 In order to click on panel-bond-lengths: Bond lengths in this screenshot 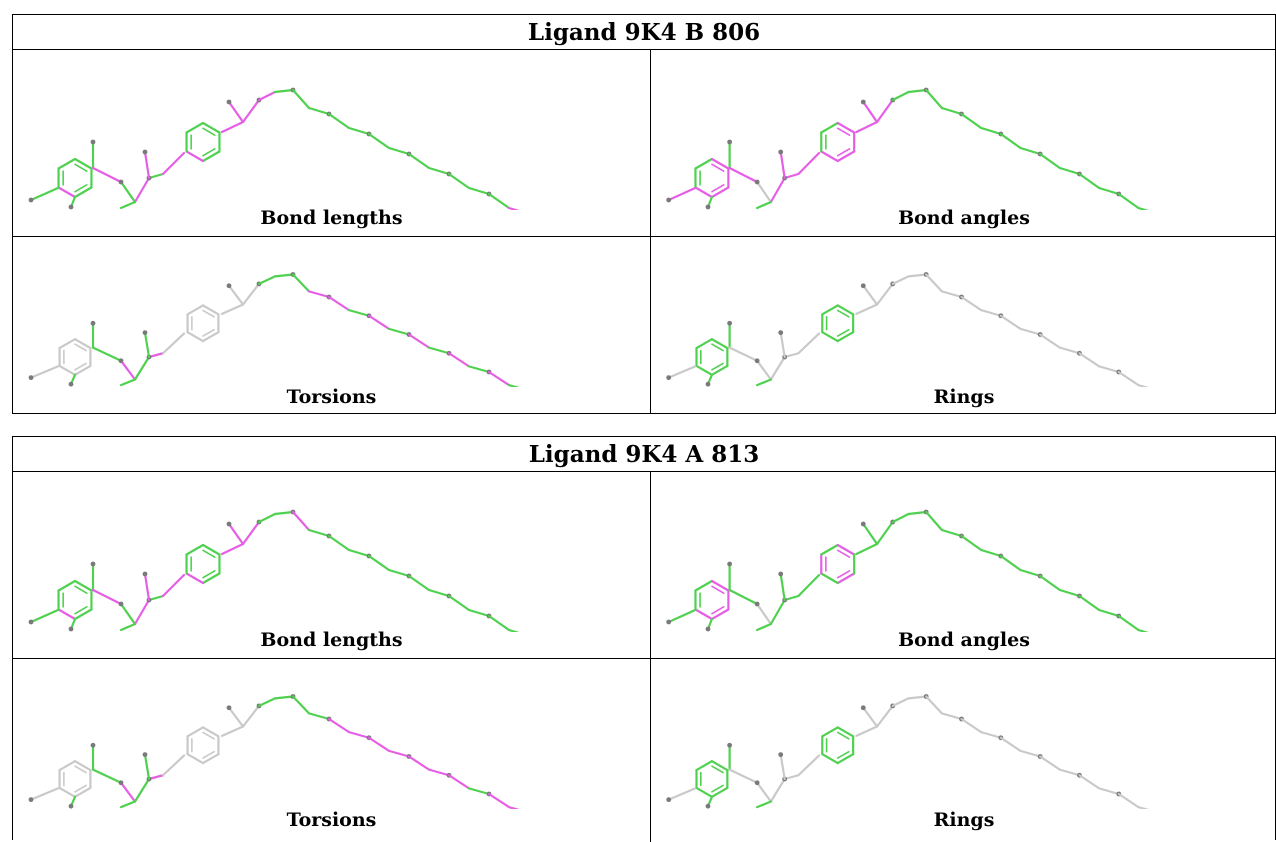, I will do `click(331, 143)`.